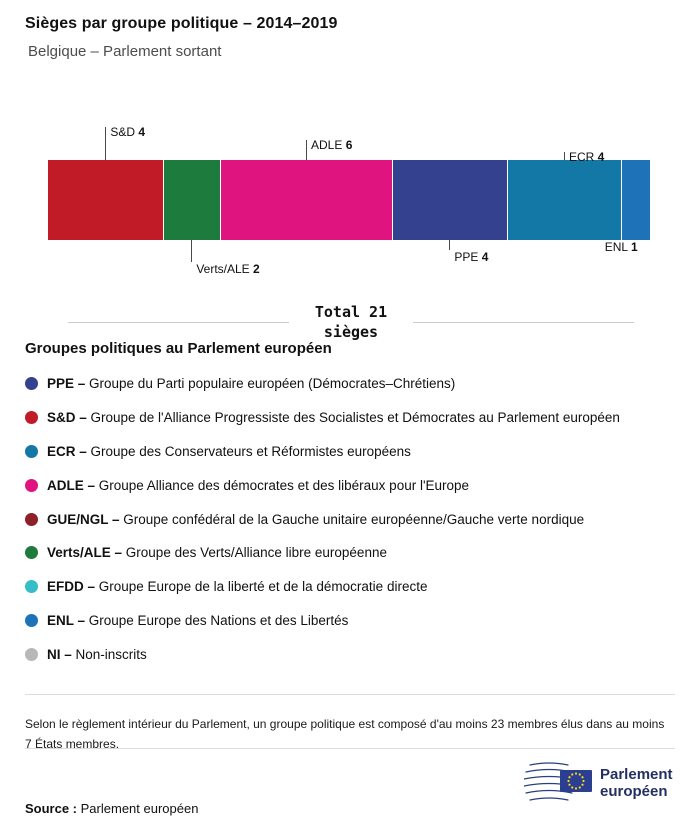 The image size is (700, 820). I want to click on legend-dot-efdd, so click(31, 587).